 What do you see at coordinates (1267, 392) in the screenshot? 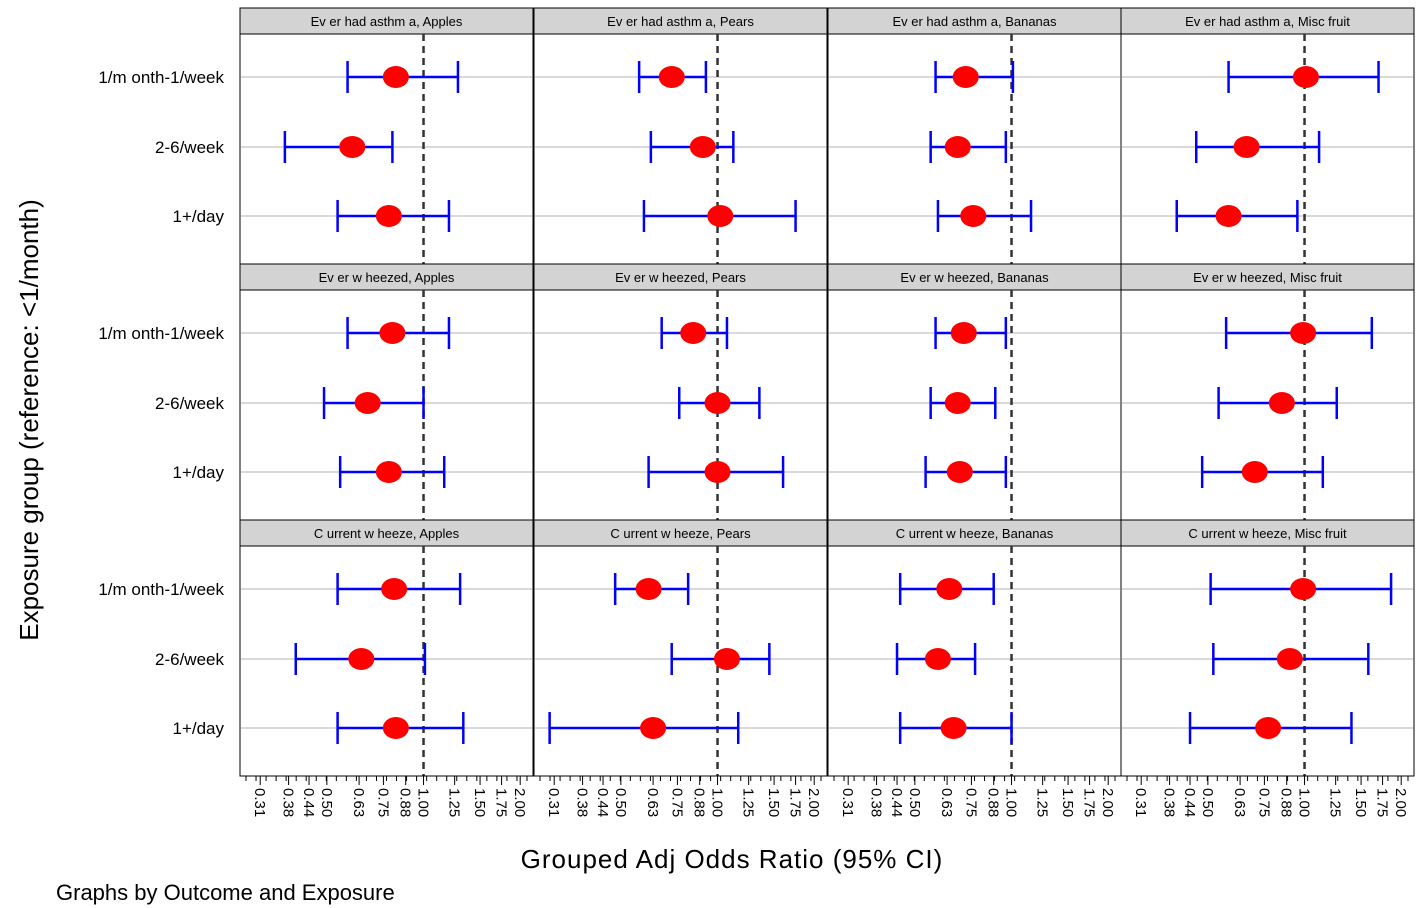
I see `panel-8: Ev er w heezed, Misc fruit` at bounding box center [1267, 392].